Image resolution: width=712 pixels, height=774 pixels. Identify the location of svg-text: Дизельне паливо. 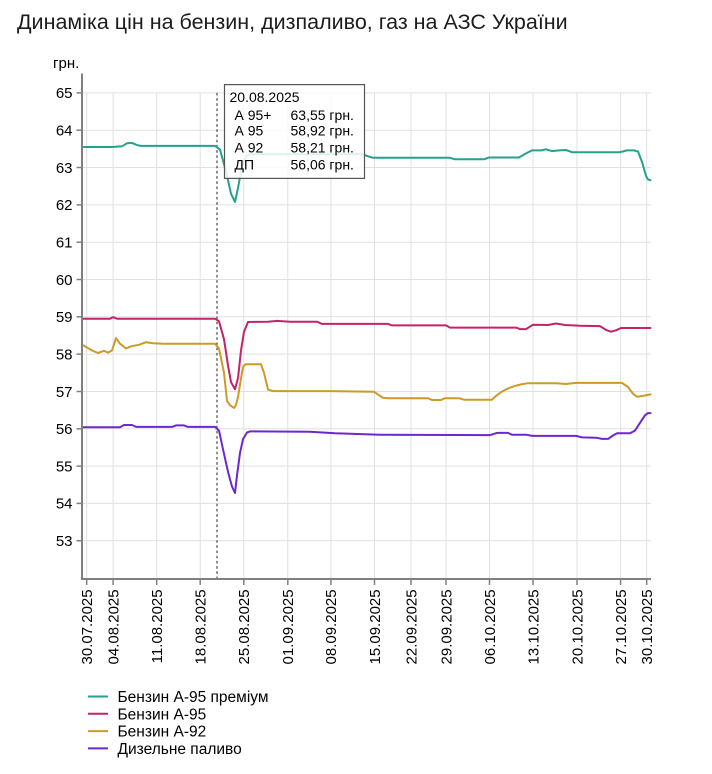
(180, 749).